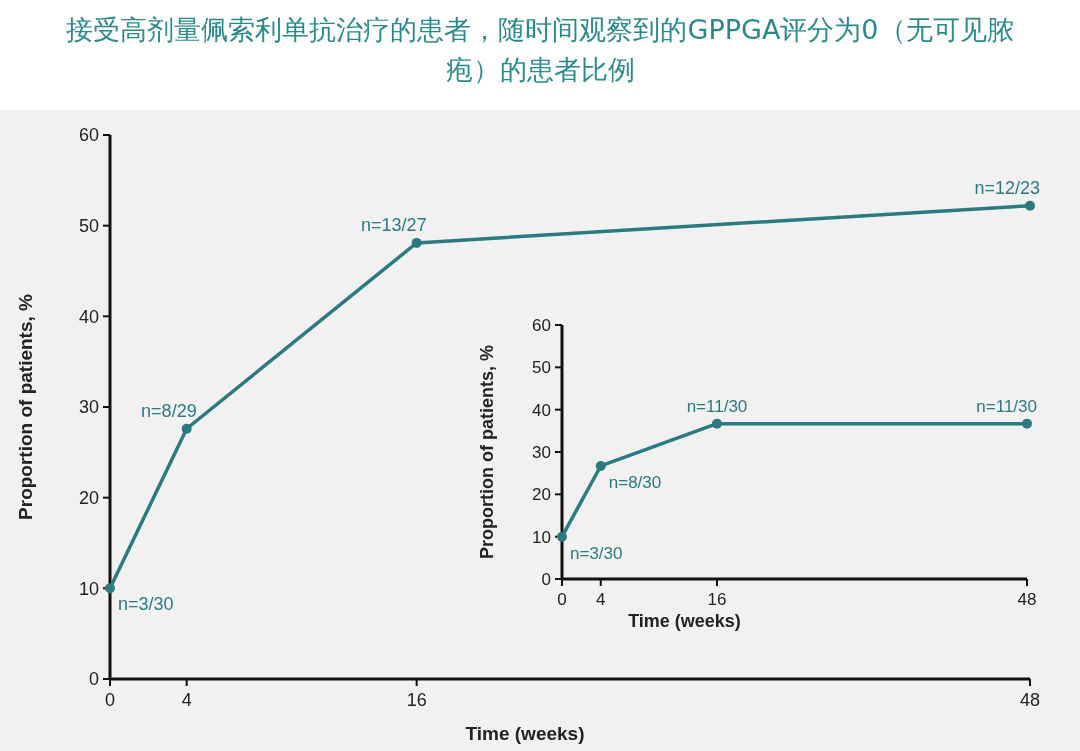 This screenshot has width=1080, height=751. I want to click on annotation: n=8/30, so click(635, 482).